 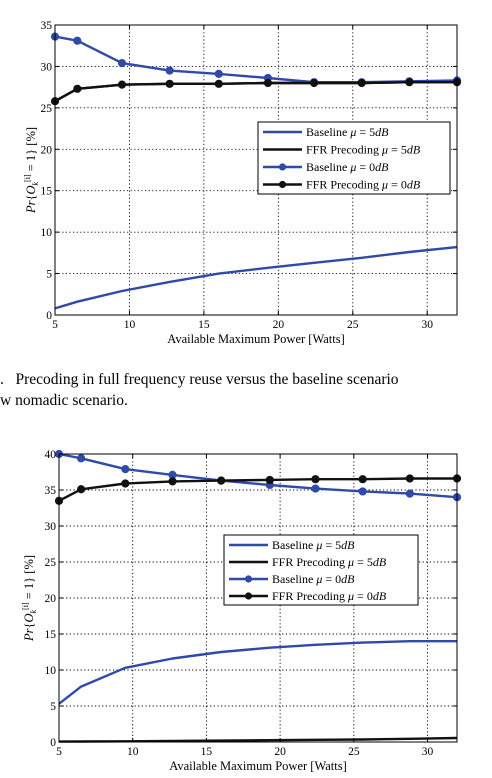 What do you see at coordinates (51, 455) in the screenshot?
I see `y-tick-label: 40` at bounding box center [51, 455].